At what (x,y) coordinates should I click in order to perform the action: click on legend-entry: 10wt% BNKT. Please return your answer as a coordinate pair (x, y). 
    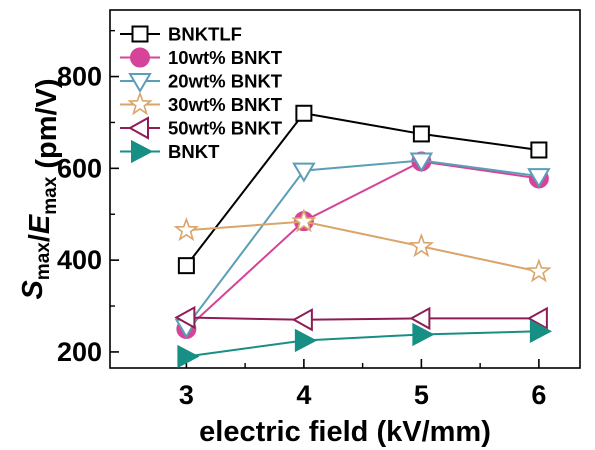
    Looking at the image, I should click on (201, 57).